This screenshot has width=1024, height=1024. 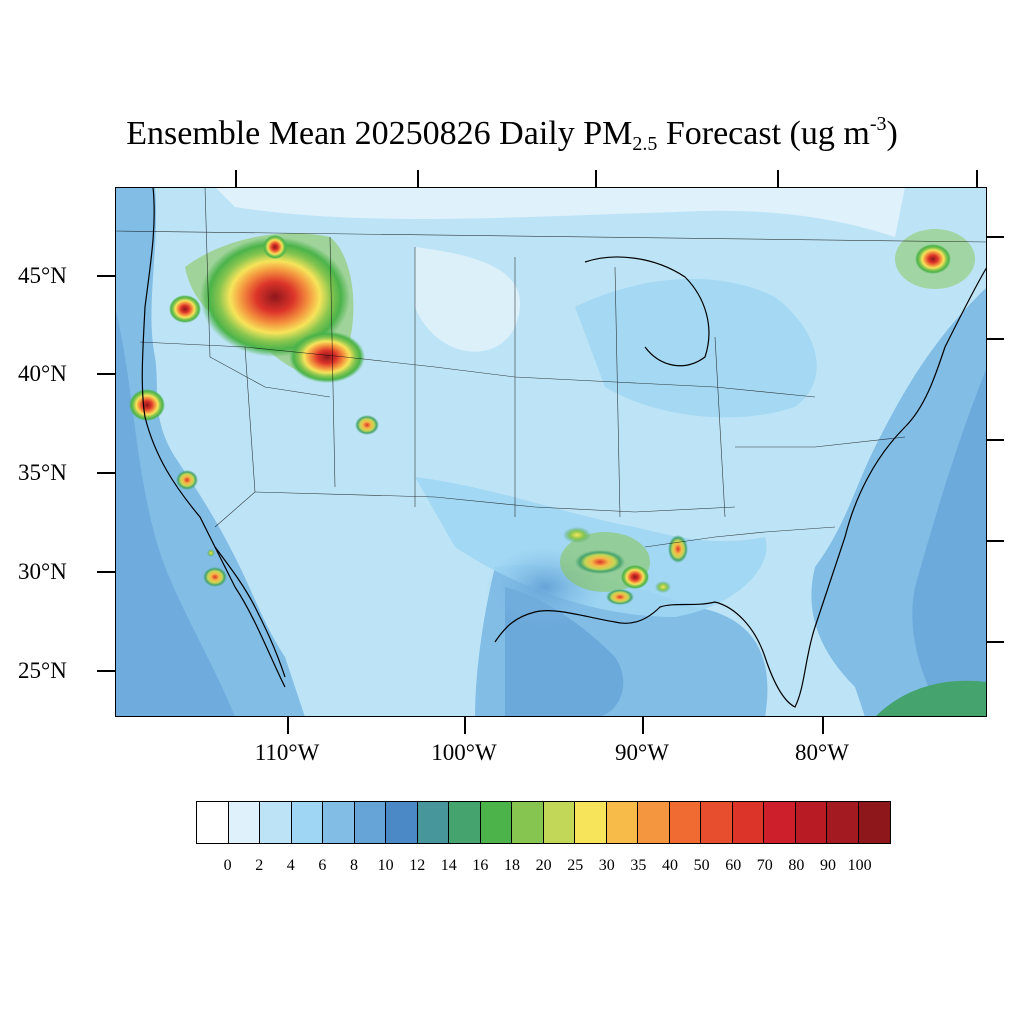 I want to click on hotspot-mississippi, so click(x=678, y=549).